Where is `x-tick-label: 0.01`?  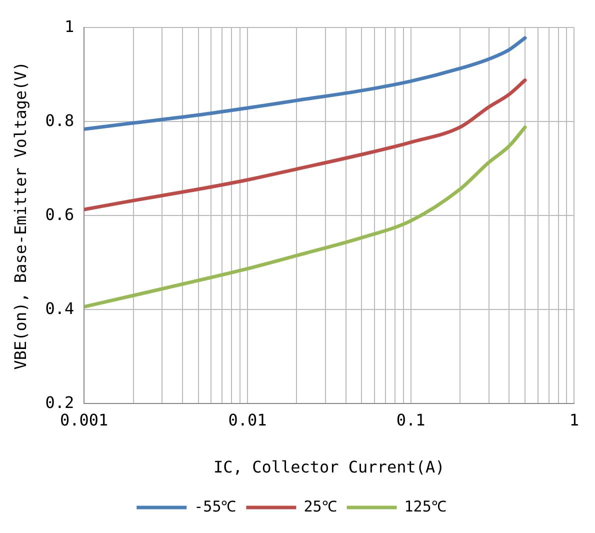
x-tick-label: 0.01 is located at coordinates (247, 420).